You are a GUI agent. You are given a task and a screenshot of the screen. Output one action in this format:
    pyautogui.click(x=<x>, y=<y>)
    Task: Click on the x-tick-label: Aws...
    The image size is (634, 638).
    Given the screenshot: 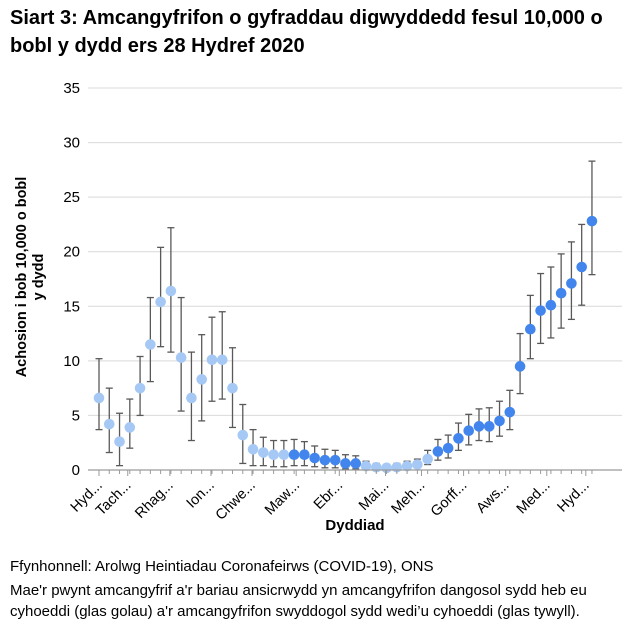 What is the action you would take?
    pyautogui.click(x=492, y=497)
    